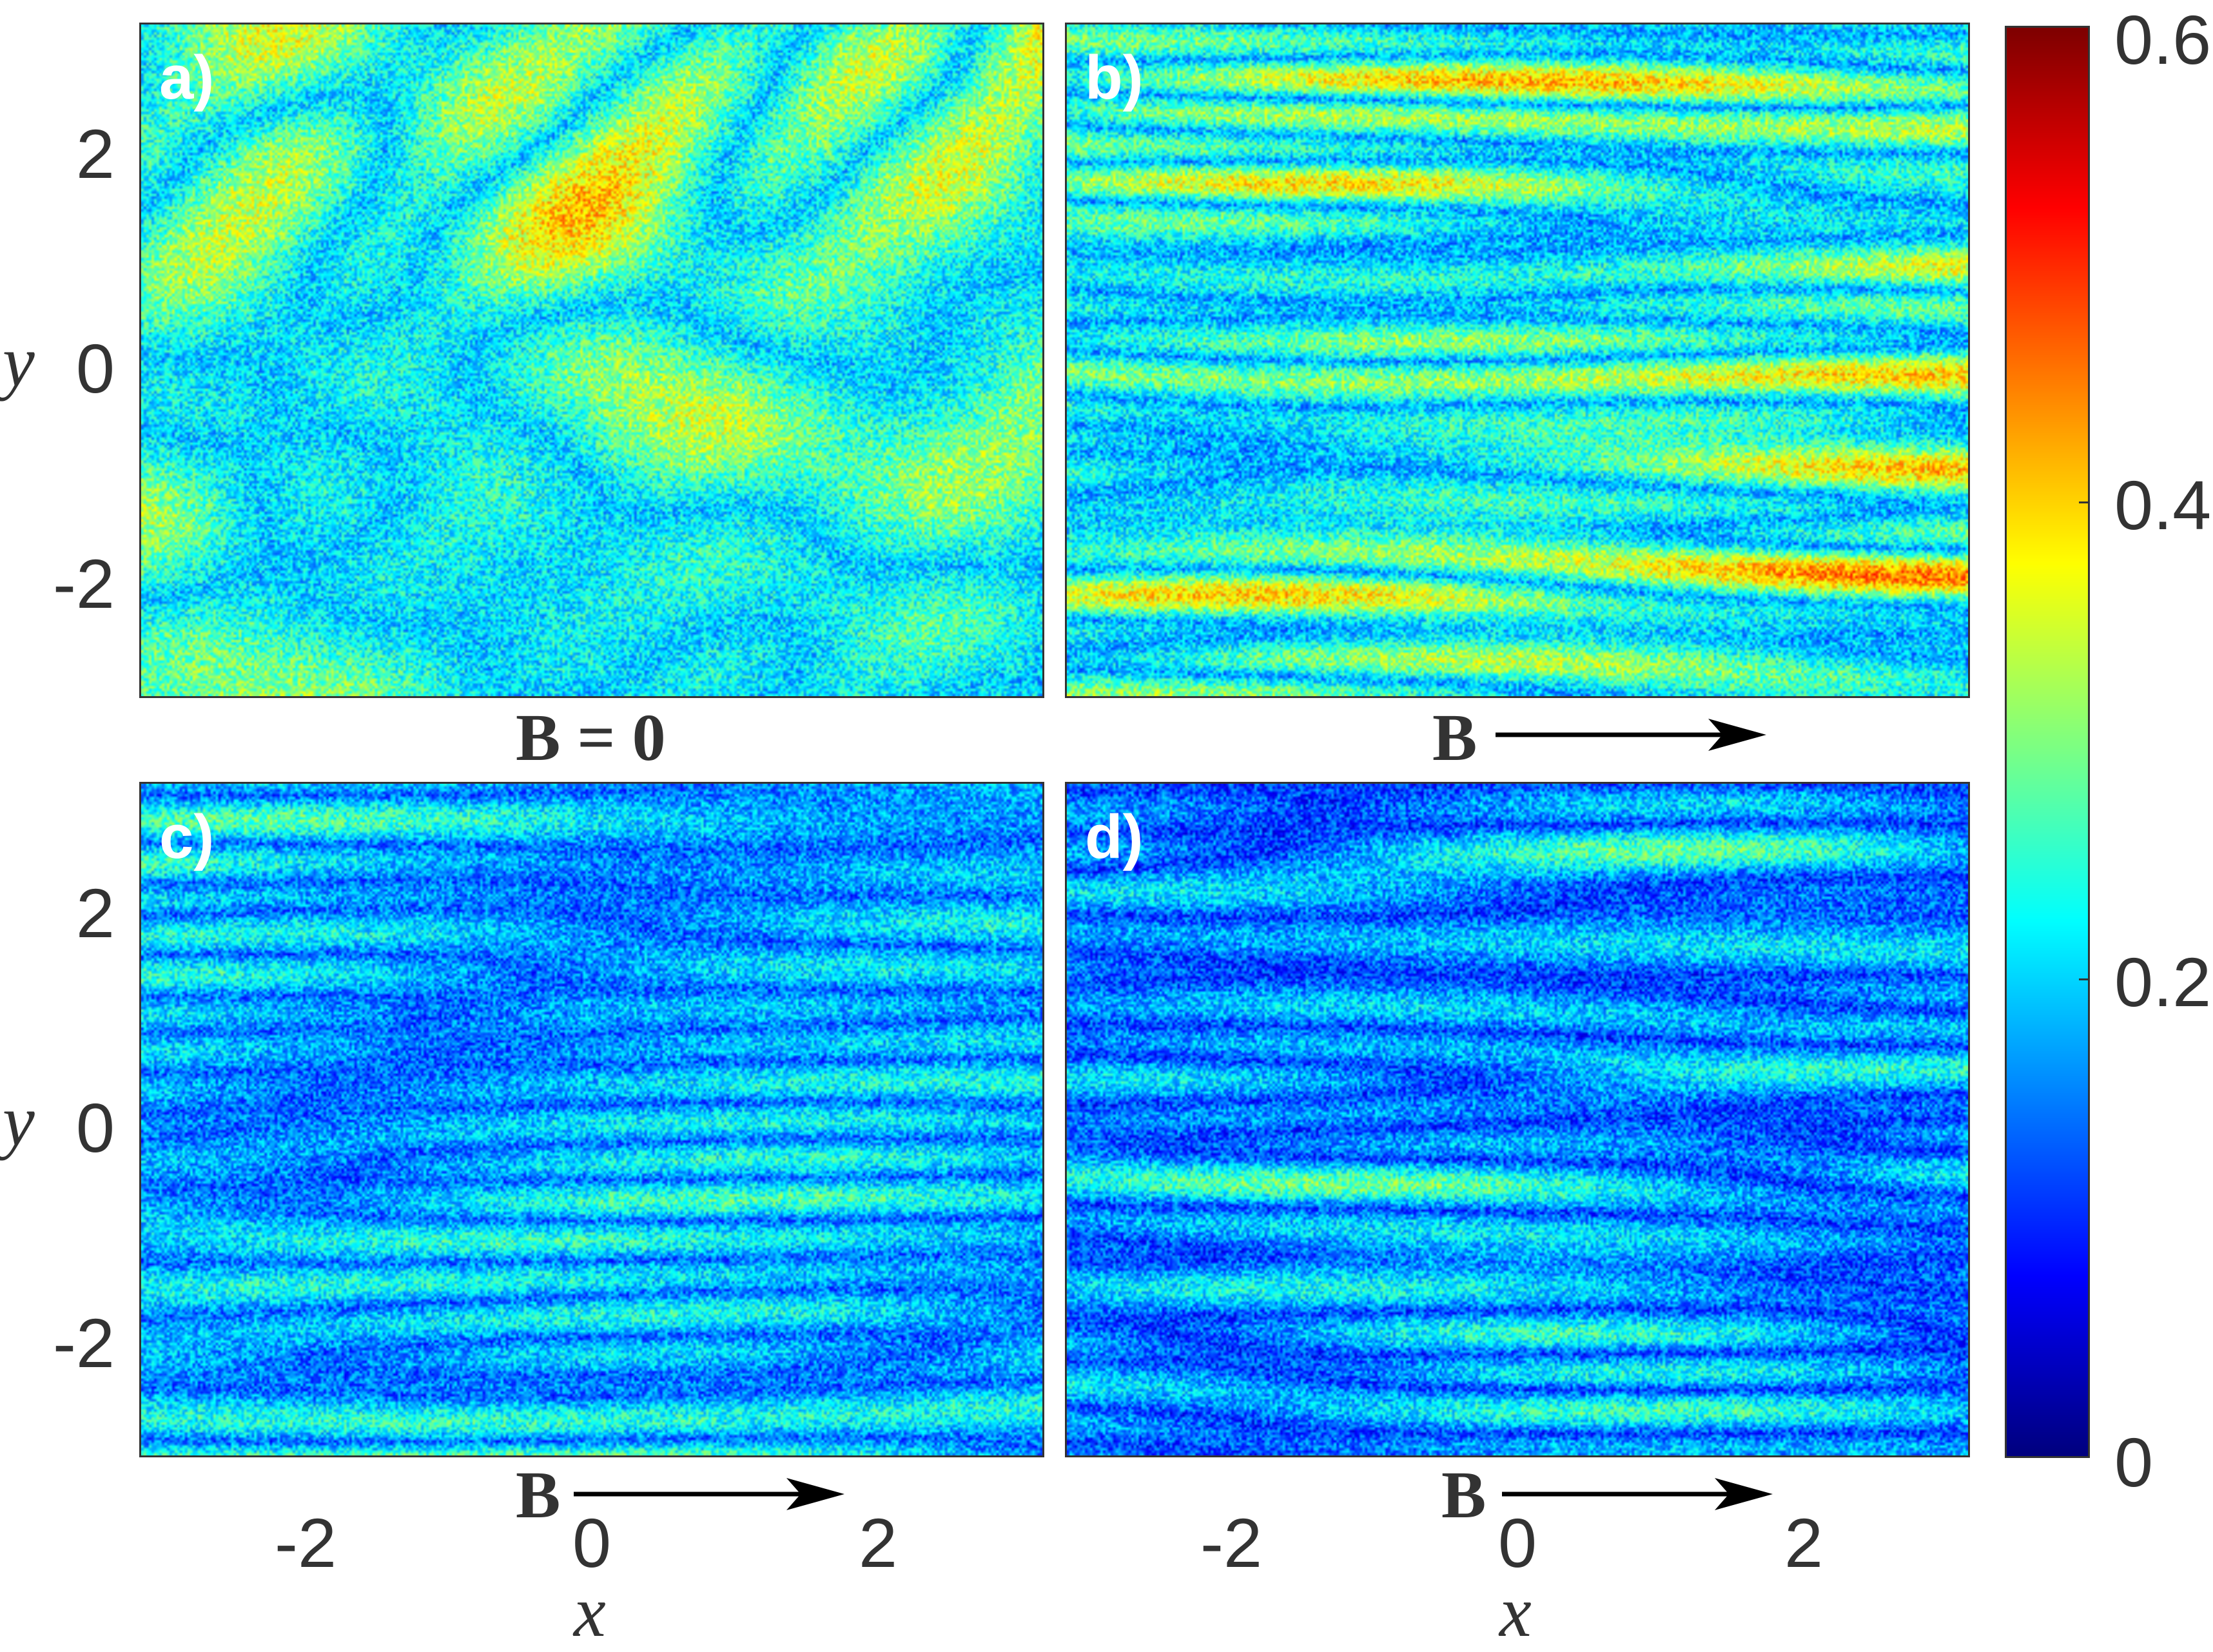  What do you see at coordinates (1114, 836) in the screenshot?
I see `panel-label-d: d)` at bounding box center [1114, 836].